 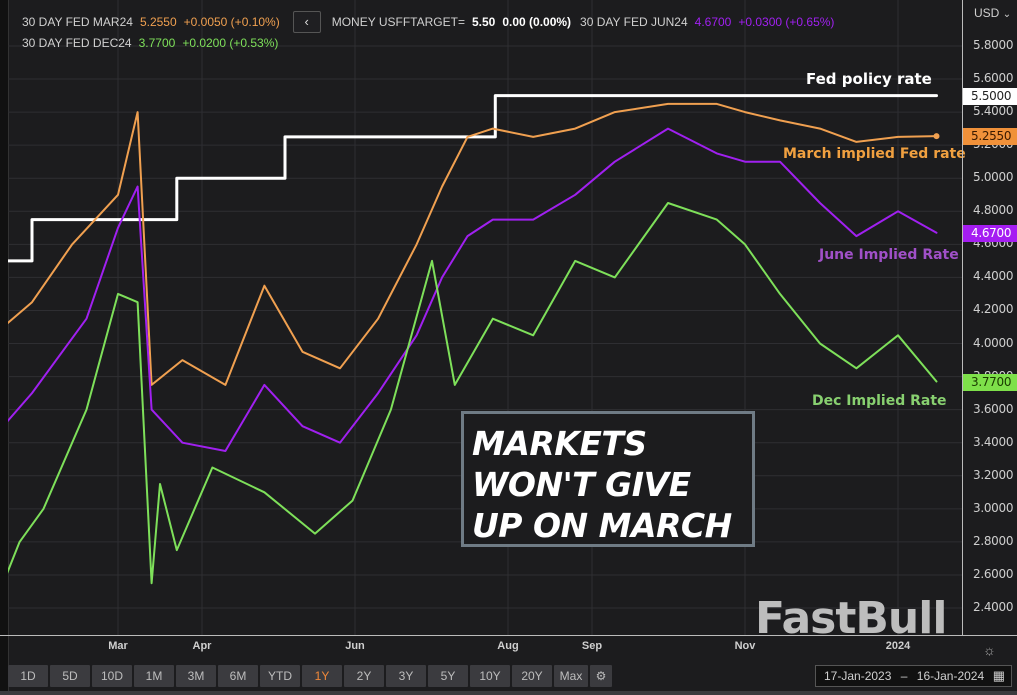 I want to click on x-tick-label: Aug, so click(x=508, y=646).